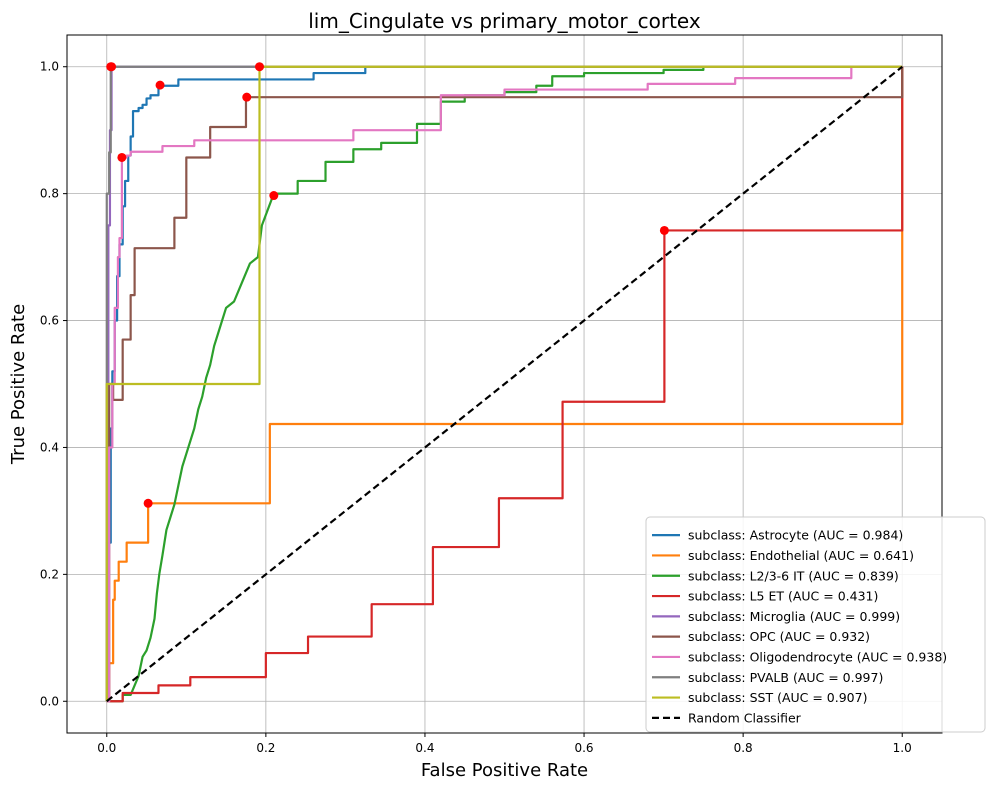  Describe the element at coordinates (743, 748) in the screenshot. I see `x-tick-label: 0.8` at that location.